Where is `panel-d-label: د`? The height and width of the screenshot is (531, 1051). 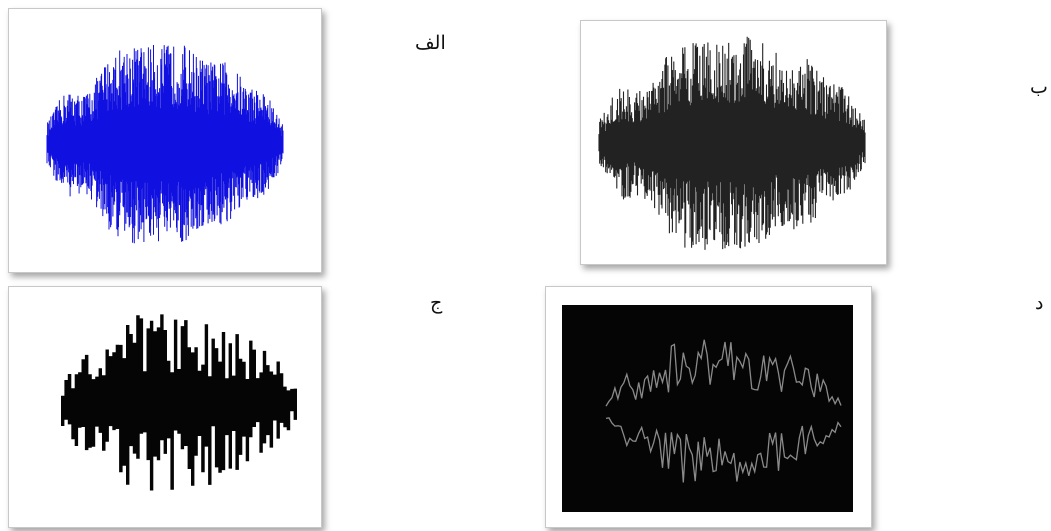
panel-d-label: د is located at coordinates (1039, 303).